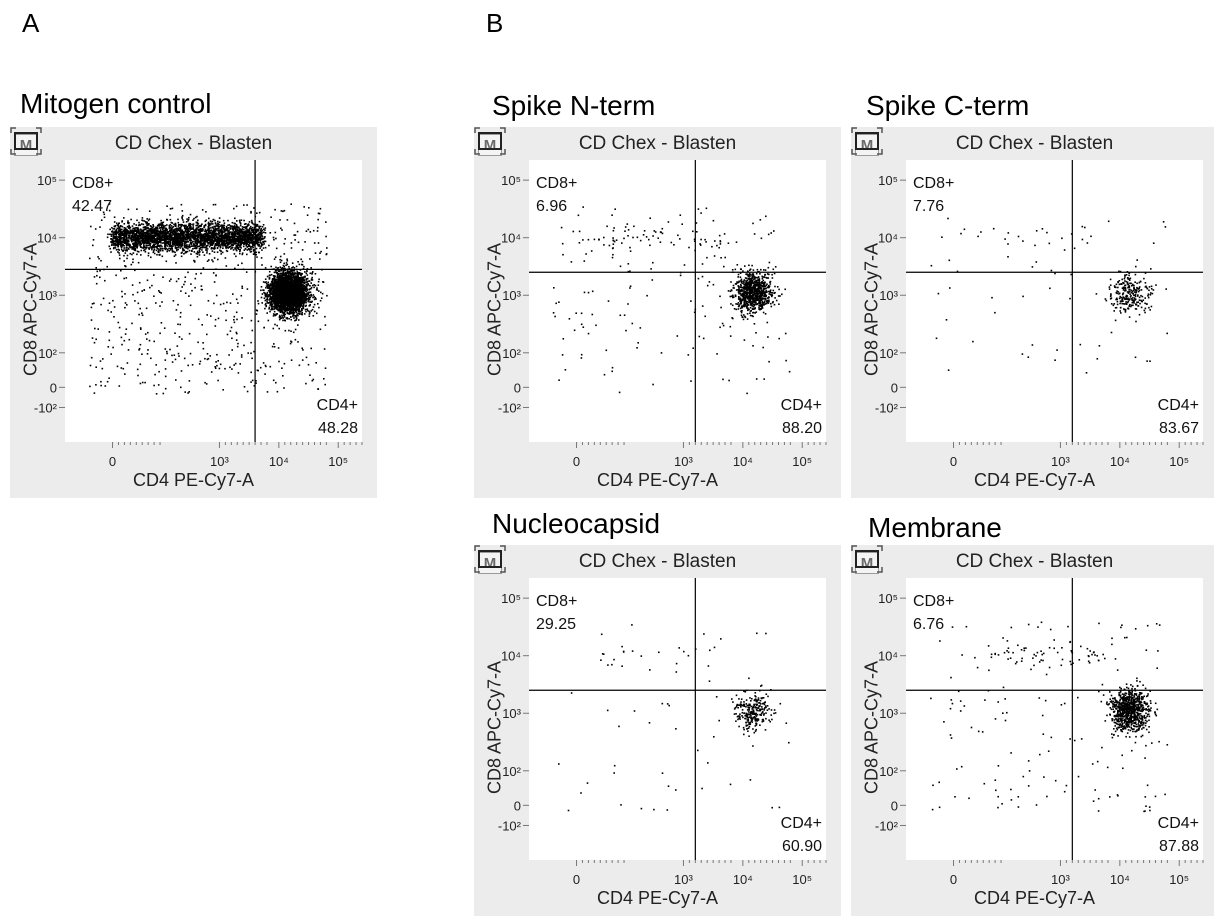 The image size is (1214, 916). What do you see at coordinates (279, 461) in the screenshot?
I see `x-tick-label: 10⁴` at bounding box center [279, 461].